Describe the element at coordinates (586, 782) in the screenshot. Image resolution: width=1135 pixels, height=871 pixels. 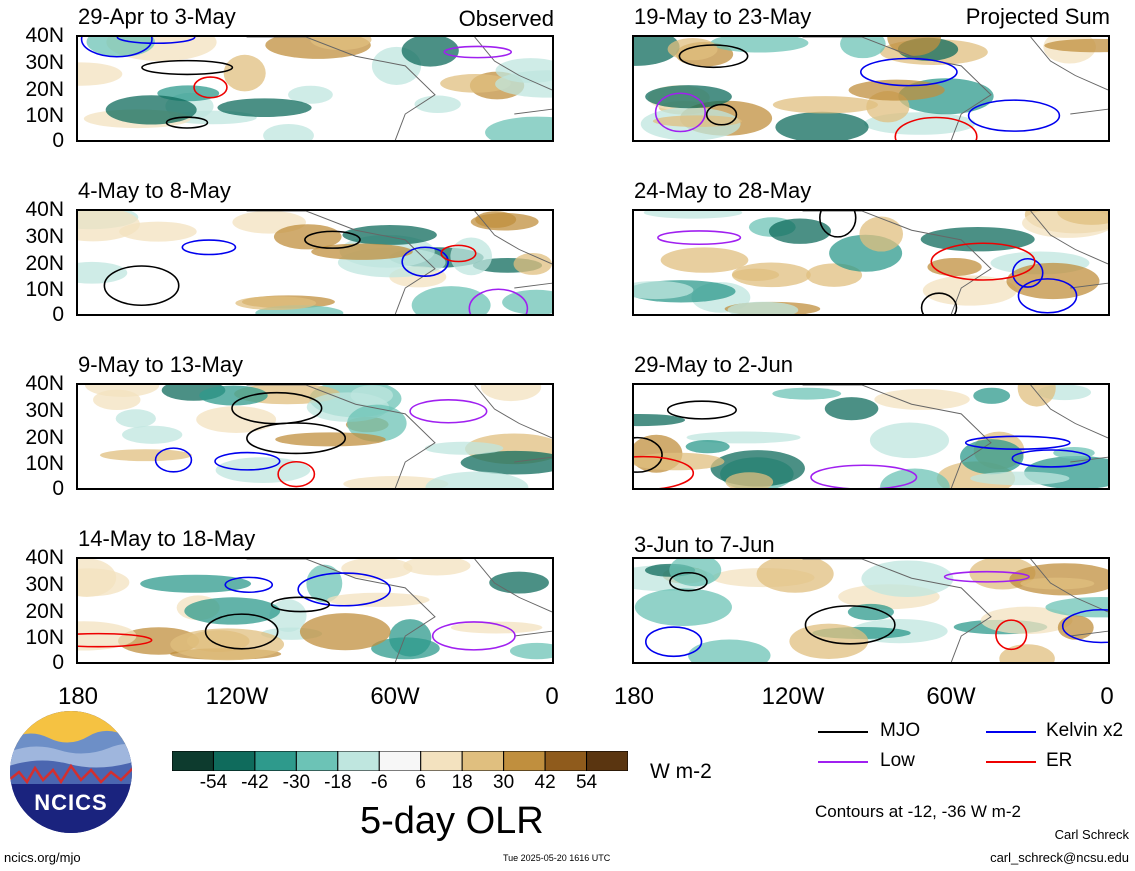
I see `colorbar-tick-label: 54` at that location.